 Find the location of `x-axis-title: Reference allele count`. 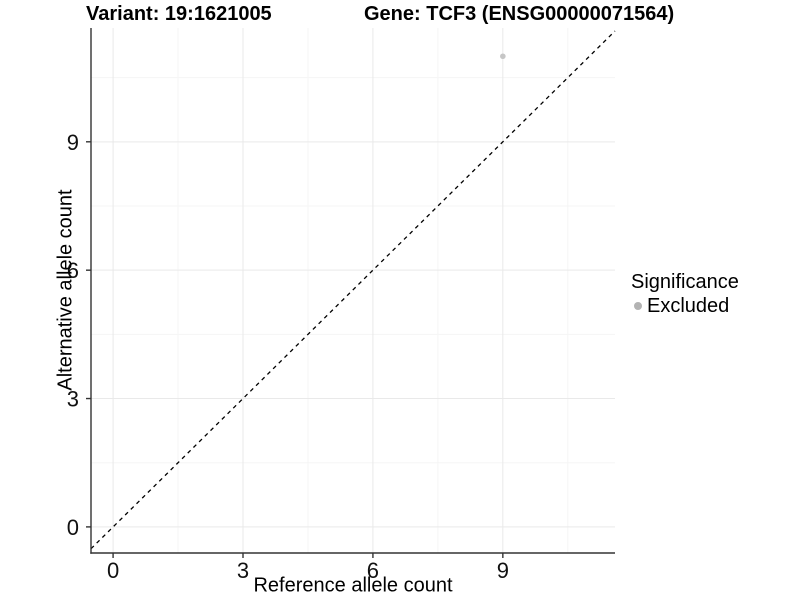

x-axis-title: Reference allele count is located at coordinates (353, 585).